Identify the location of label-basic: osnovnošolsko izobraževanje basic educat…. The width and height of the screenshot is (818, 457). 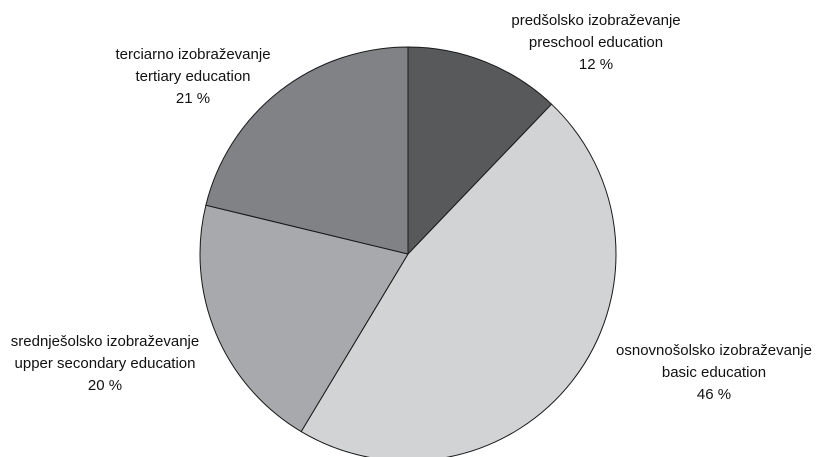
(714, 372).